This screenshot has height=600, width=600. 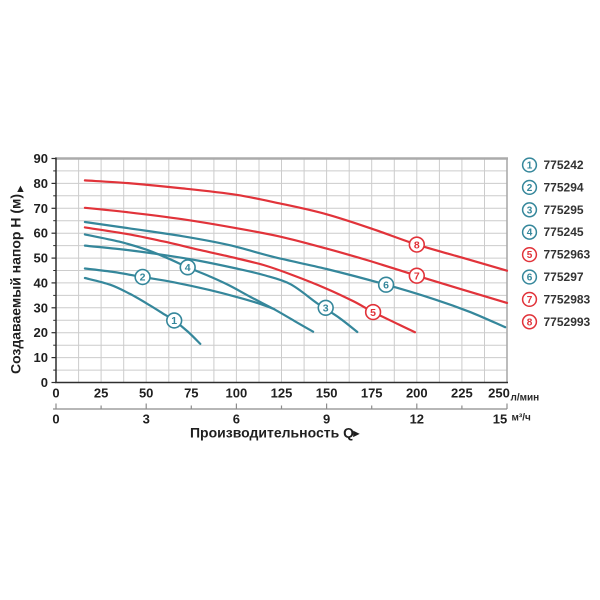 What do you see at coordinates (44, 382) in the screenshot?
I see `y-tick-label-0: 0` at bounding box center [44, 382].